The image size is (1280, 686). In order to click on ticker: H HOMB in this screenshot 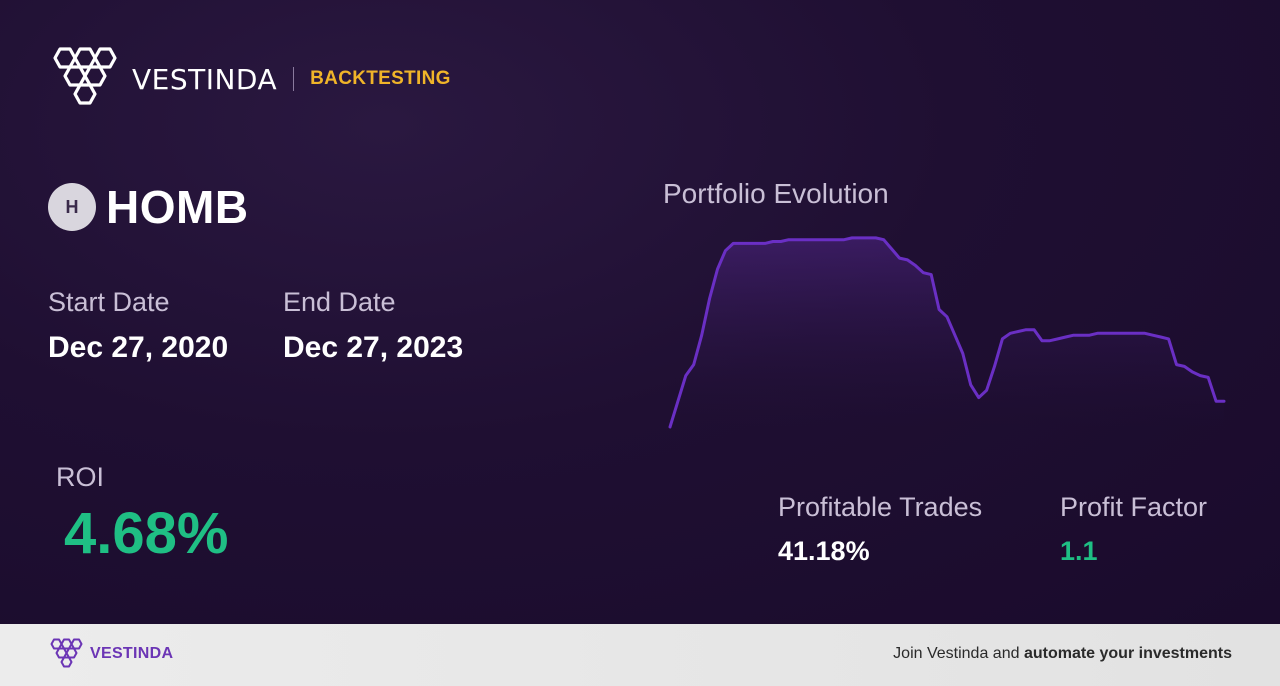, I will do `click(148, 207)`.